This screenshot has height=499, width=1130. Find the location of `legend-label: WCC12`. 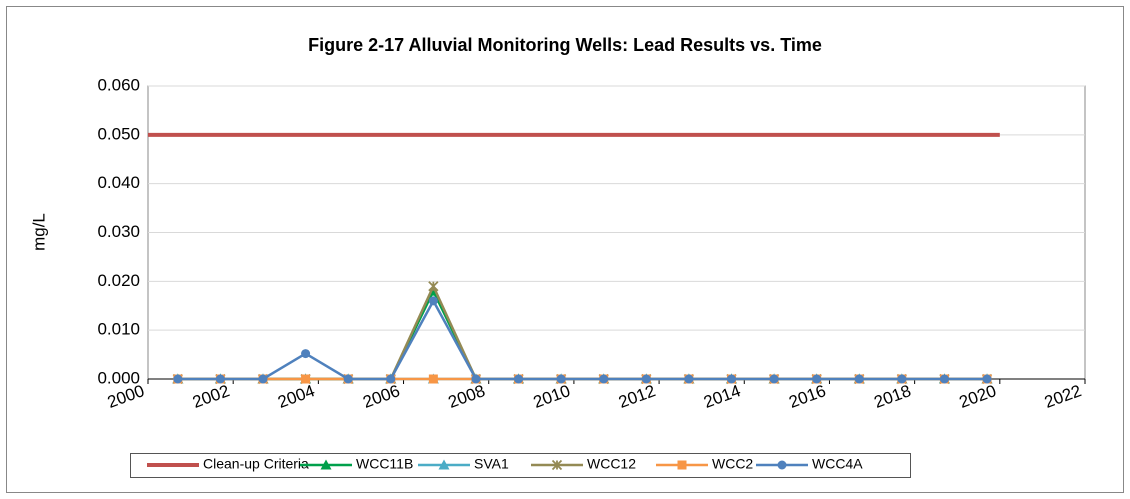

legend-label: WCC12 is located at coordinates (611, 464).